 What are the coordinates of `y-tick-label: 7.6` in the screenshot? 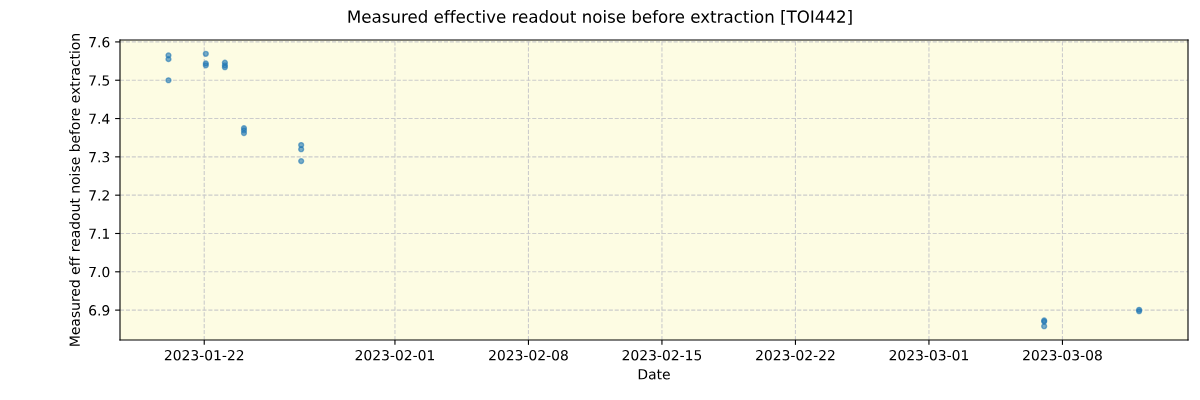 It's located at (99, 42).